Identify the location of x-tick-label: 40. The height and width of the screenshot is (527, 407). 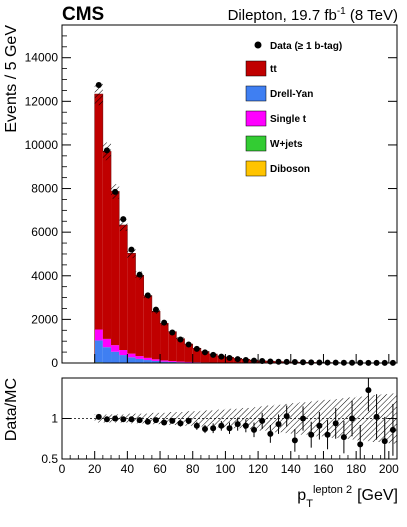
(128, 469).